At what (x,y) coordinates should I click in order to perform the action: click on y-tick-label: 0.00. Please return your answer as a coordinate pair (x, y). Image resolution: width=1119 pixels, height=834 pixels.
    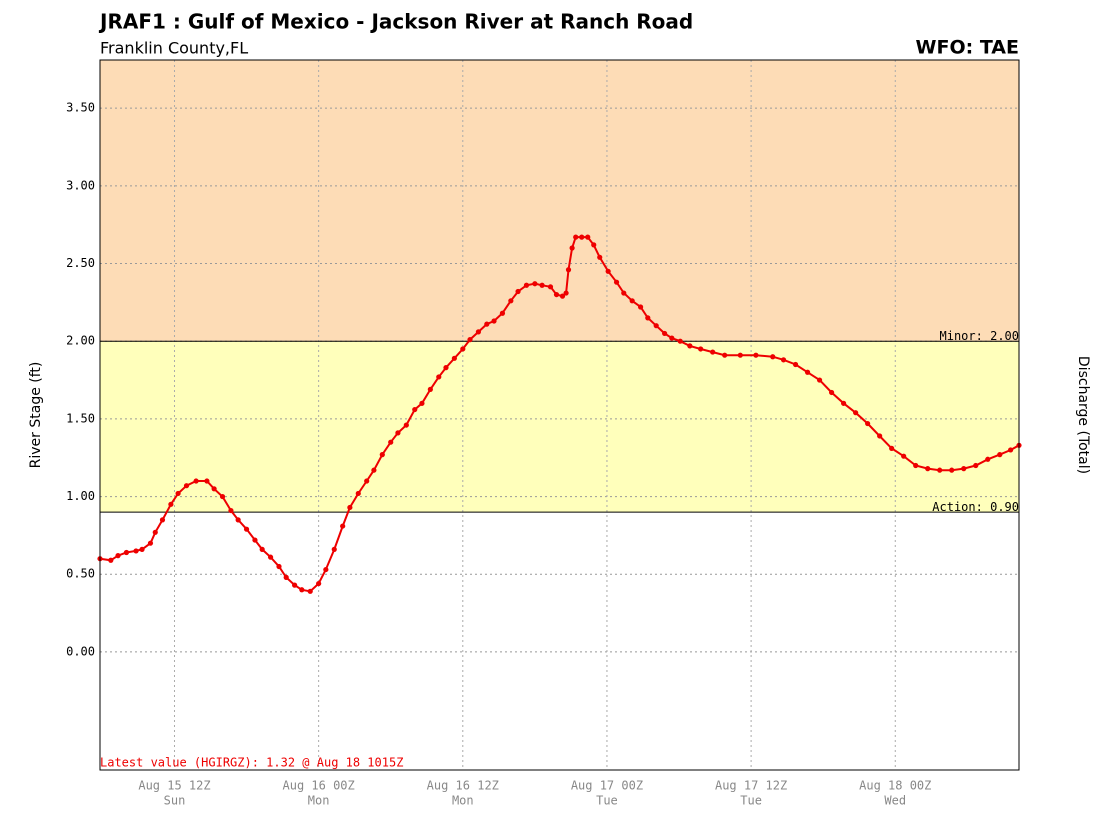
    Looking at the image, I should click on (80, 651).